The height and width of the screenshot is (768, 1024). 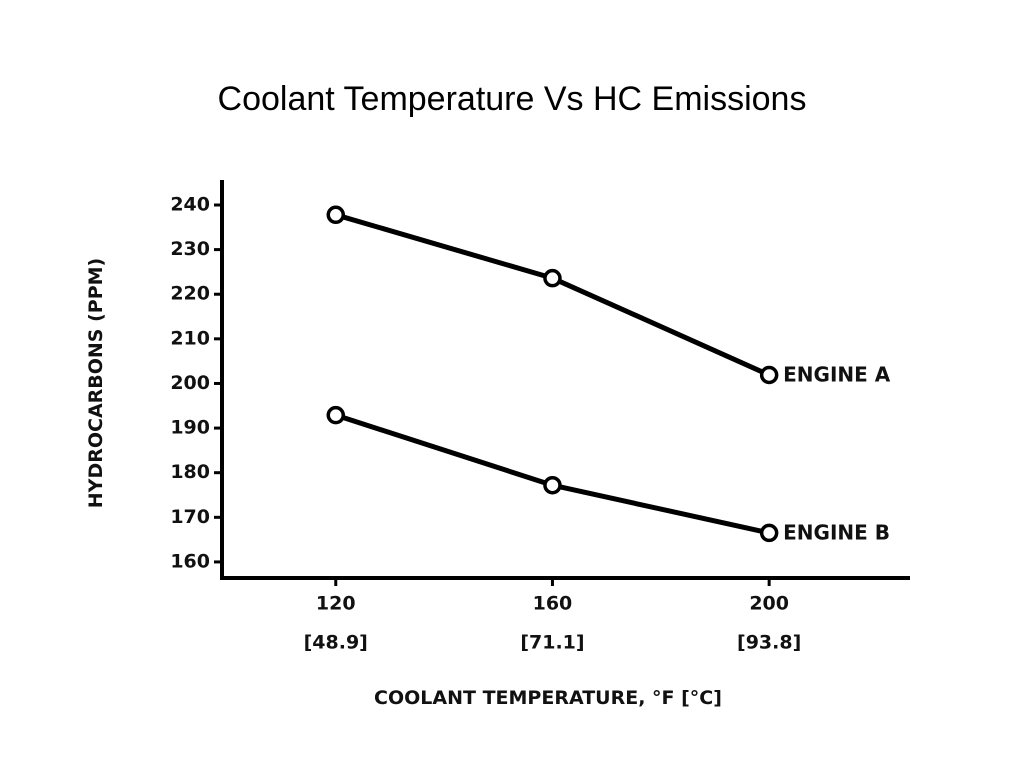 What do you see at coordinates (553, 604) in the screenshot?
I see `x-tick-label: 160` at bounding box center [553, 604].